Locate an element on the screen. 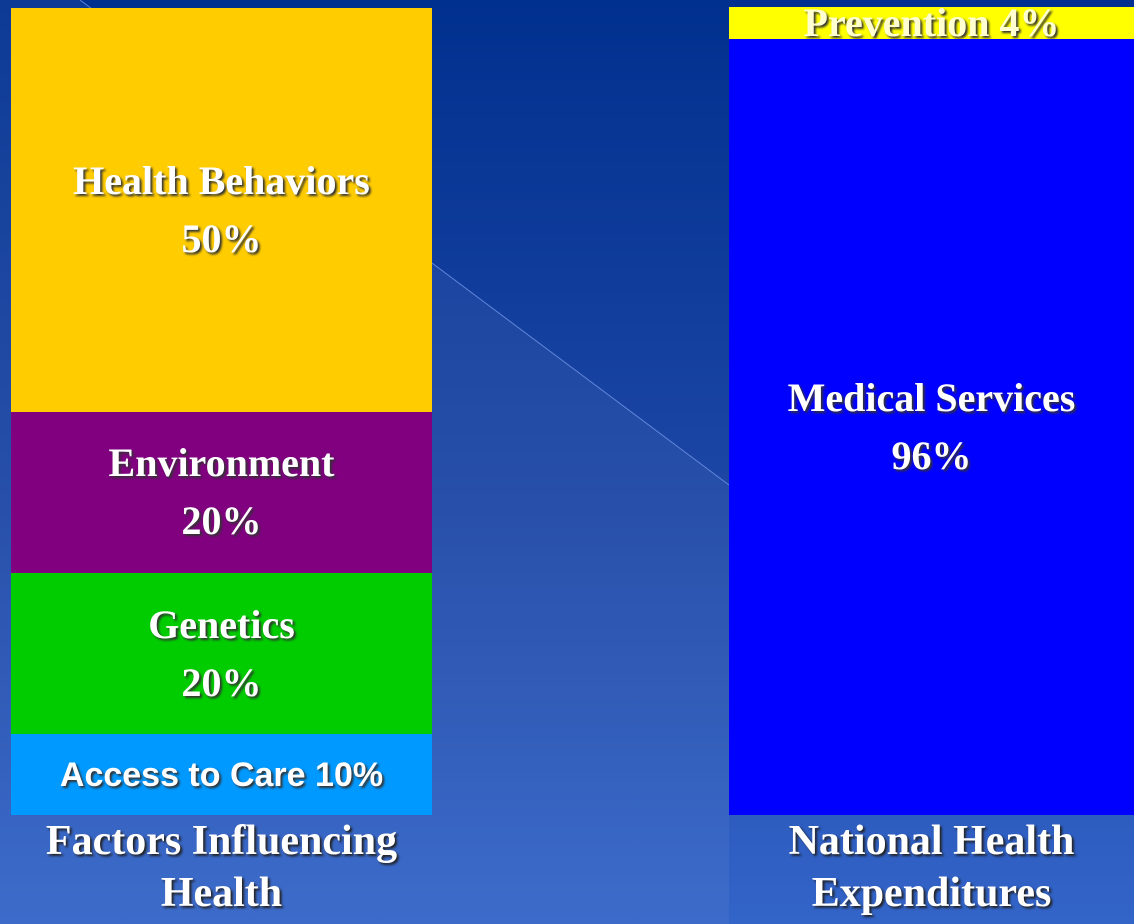 This screenshot has width=1134, height=924. bar-title: National Health Expenditures is located at coordinates (931, 867).